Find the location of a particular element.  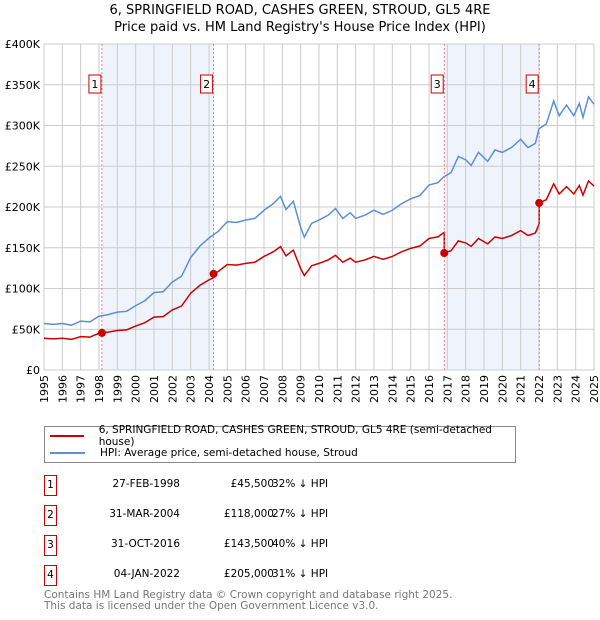

sale-number-badge: 1 is located at coordinates (50, 485).